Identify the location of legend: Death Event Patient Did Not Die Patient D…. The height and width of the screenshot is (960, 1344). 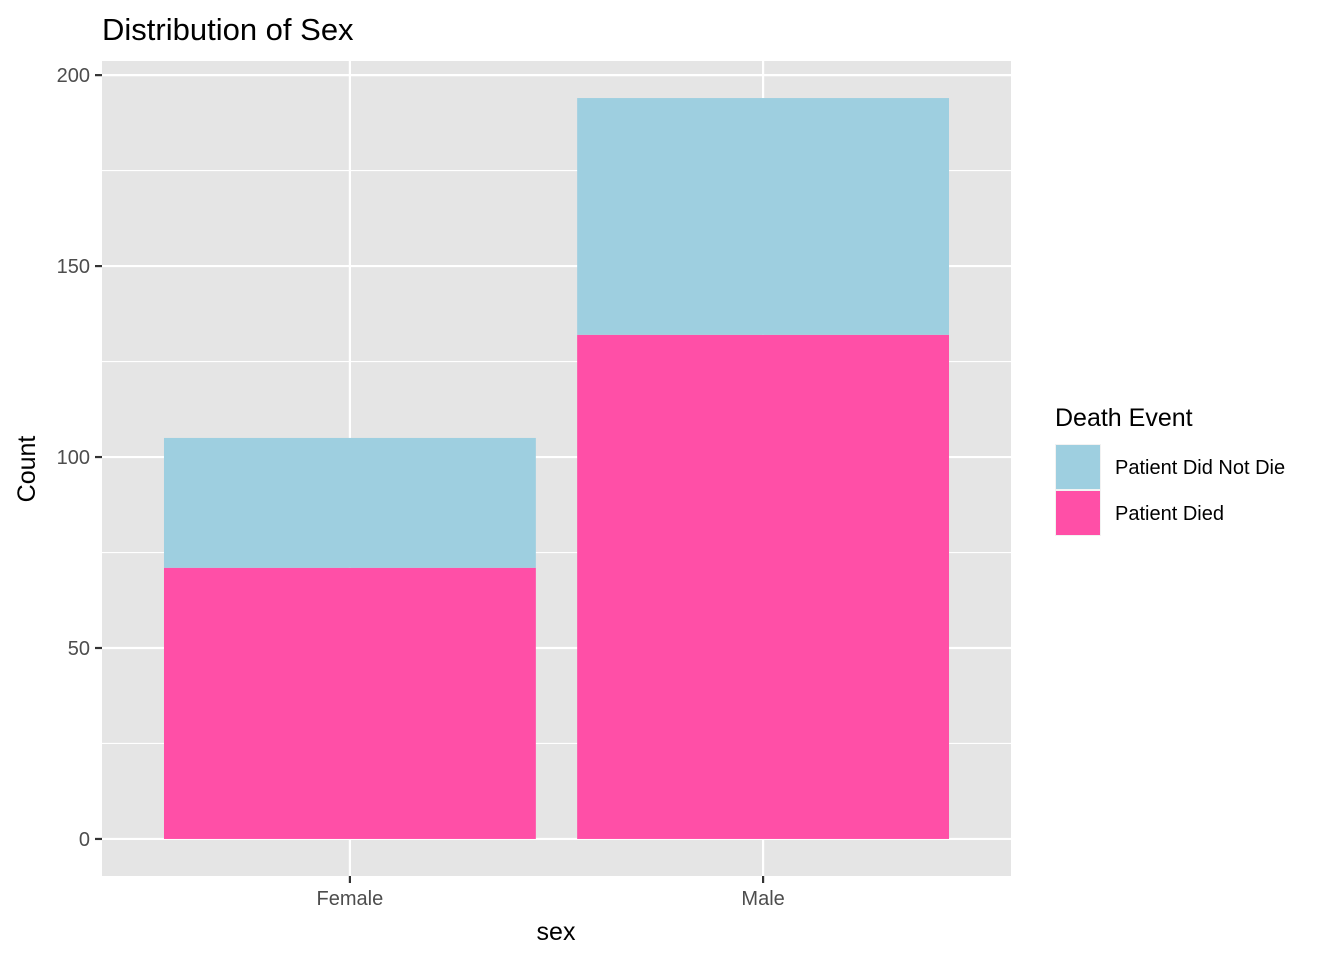
(1170, 470).